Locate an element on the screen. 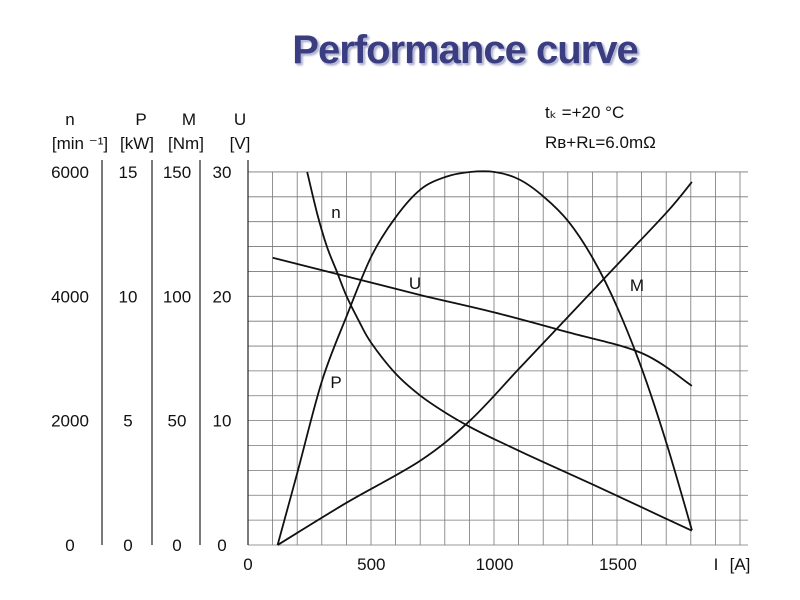  u-tick-label: 0 is located at coordinates (221, 545).